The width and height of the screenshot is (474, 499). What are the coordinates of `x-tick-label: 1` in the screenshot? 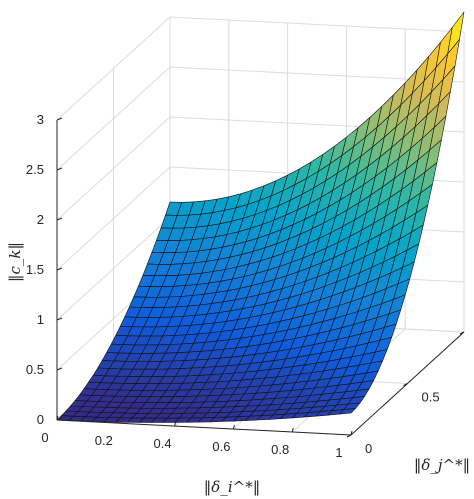 It's located at (338, 452).